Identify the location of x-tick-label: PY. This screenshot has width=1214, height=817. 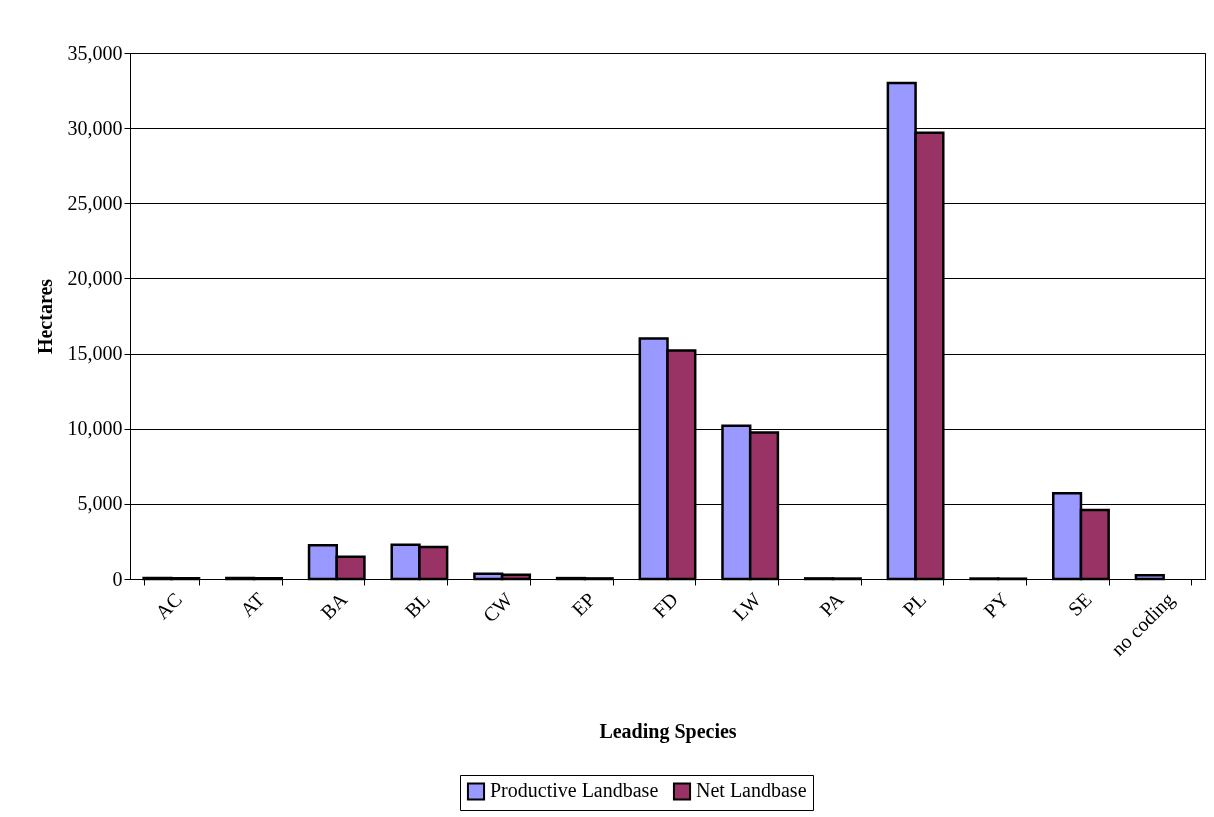
(996, 605).